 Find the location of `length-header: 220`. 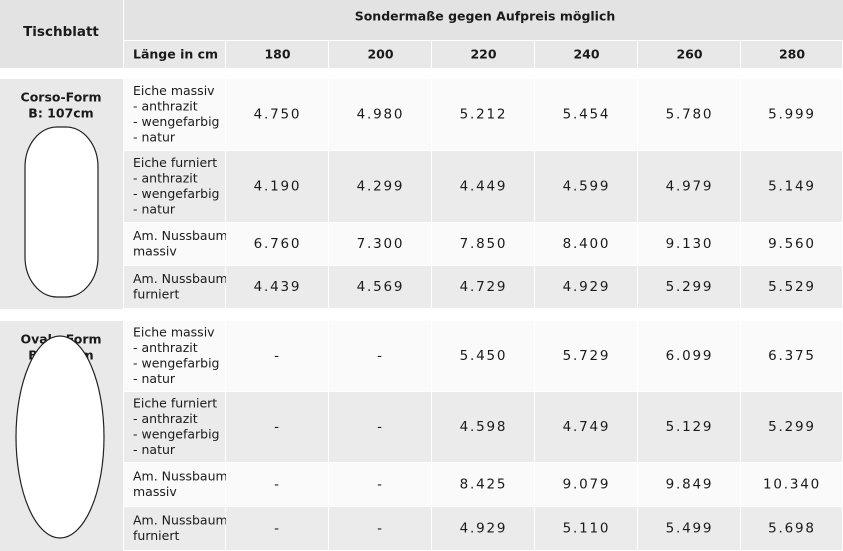

length-header: 220 is located at coordinates (483, 54).